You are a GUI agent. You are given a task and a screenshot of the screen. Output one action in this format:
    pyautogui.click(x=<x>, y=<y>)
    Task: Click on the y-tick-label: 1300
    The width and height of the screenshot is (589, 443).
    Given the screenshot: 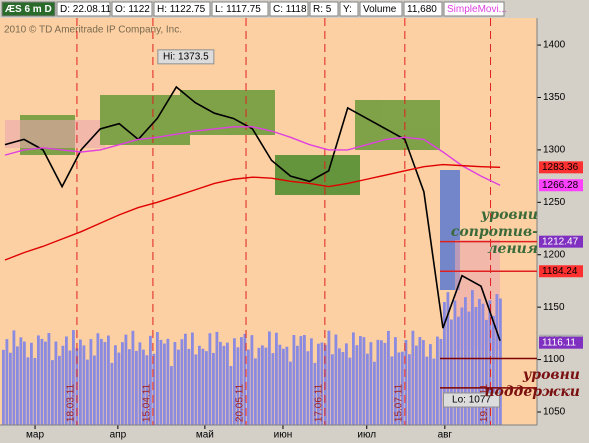 What is the action you would take?
    pyautogui.click(x=554, y=150)
    